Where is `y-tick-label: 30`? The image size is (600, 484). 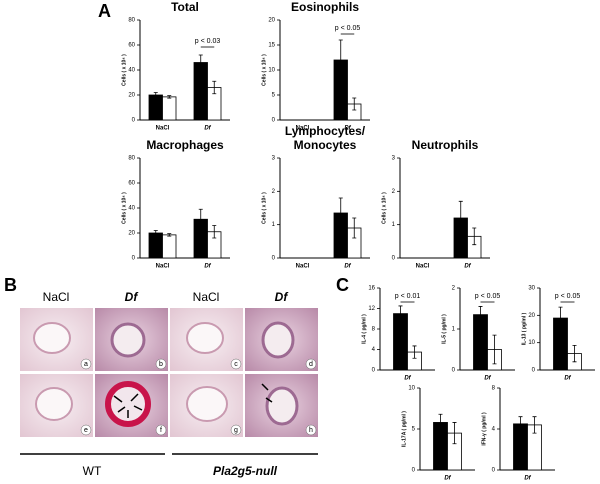
y-tick-label: 30 is located at coordinates (531, 289).